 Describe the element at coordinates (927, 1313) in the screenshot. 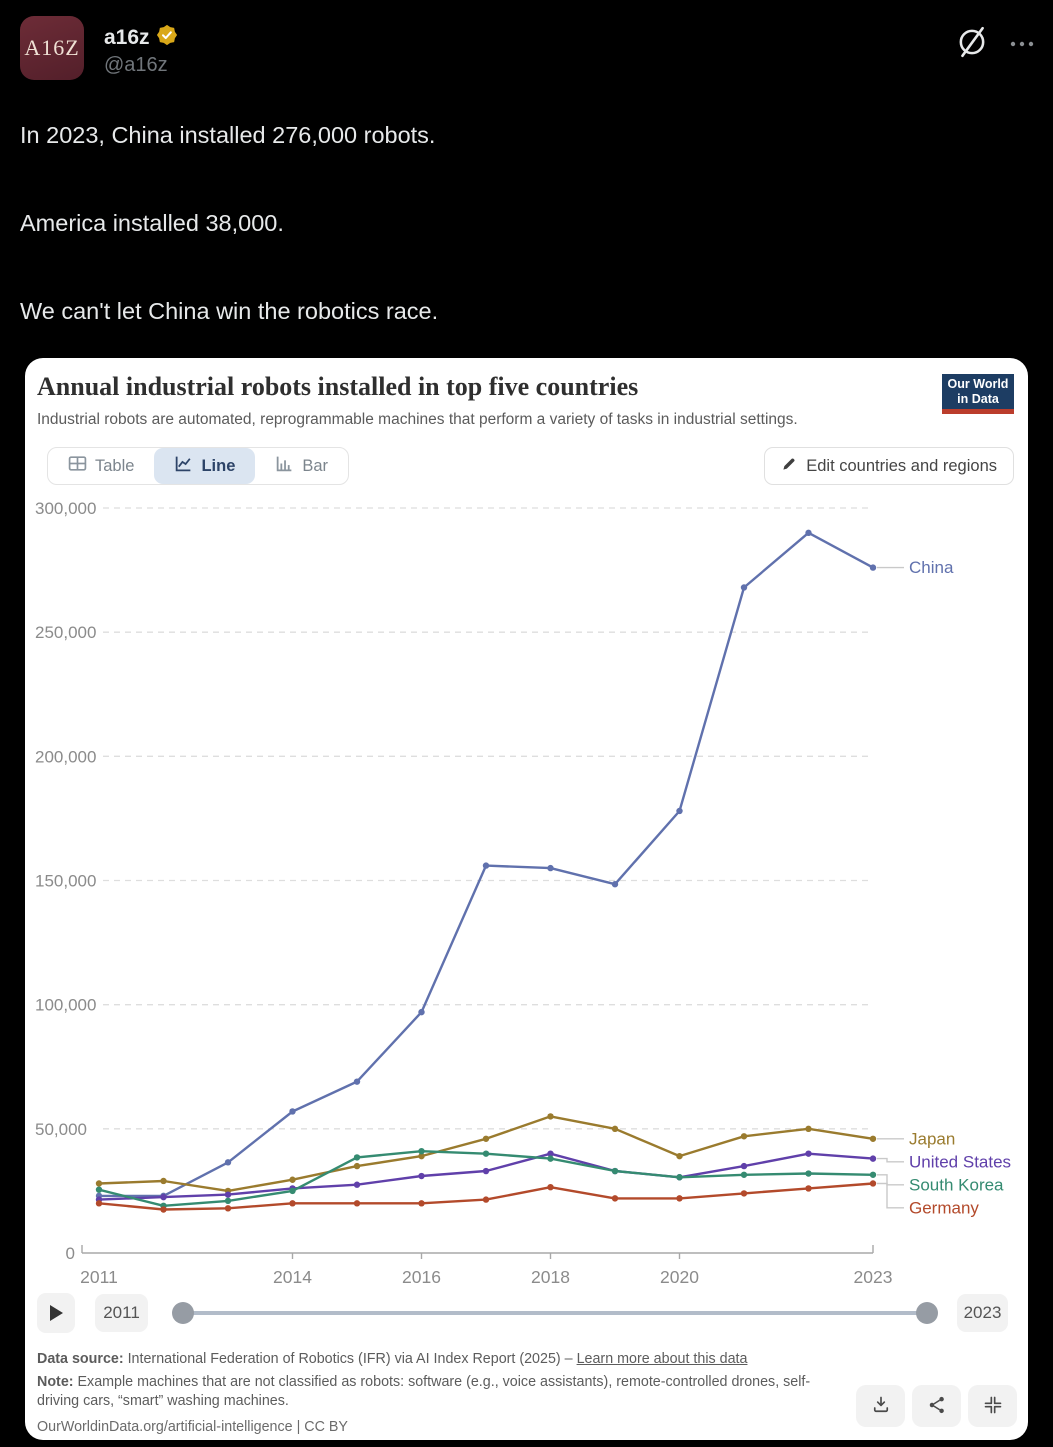

I see `slider-handle-end` at that location.